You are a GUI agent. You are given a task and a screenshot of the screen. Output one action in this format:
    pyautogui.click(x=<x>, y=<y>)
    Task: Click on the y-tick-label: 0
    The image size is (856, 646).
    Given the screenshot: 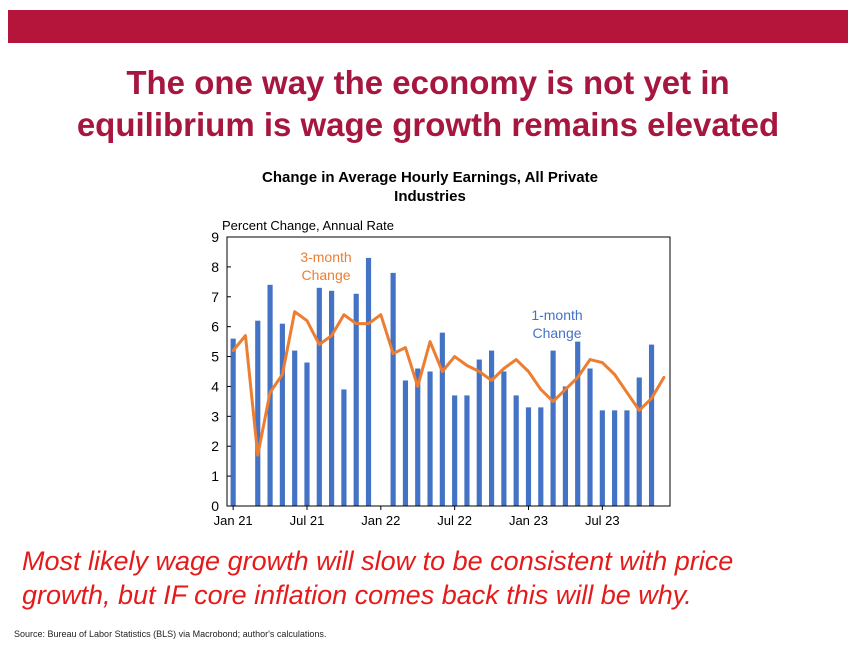 What is the action you would take?
    pyautogui.click(x=215, y=506)
    